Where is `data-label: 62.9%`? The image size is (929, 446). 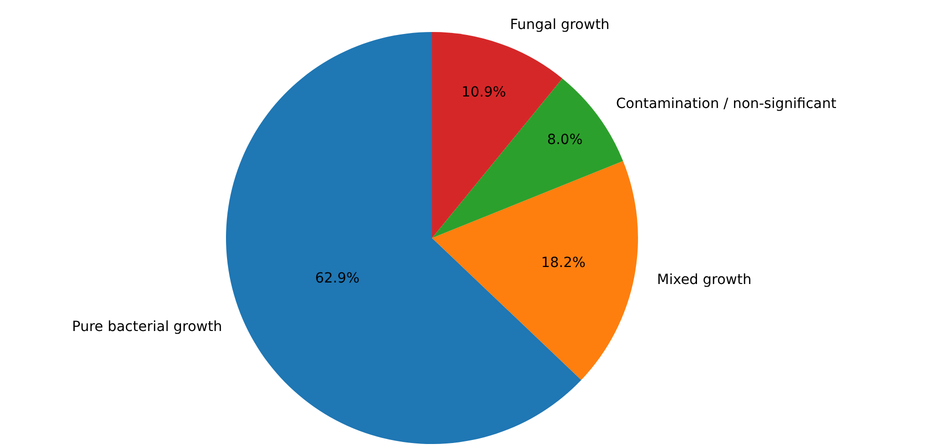 data-label: 62.9% is located at coordinates (337, 278).